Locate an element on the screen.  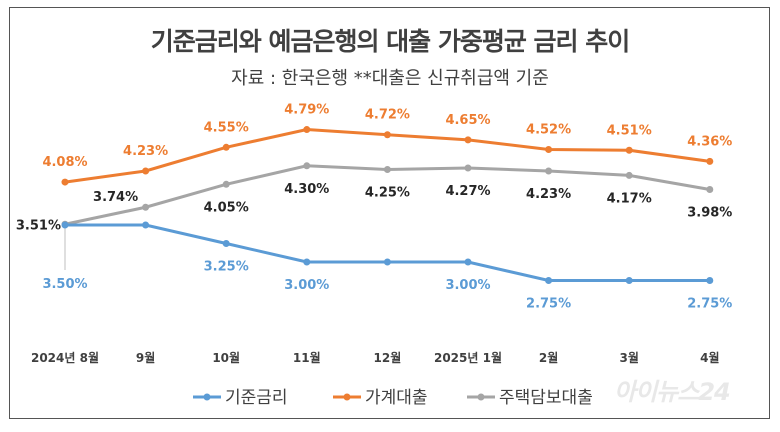
x-tick-label: 9월 is located at coordinates (145, 357).